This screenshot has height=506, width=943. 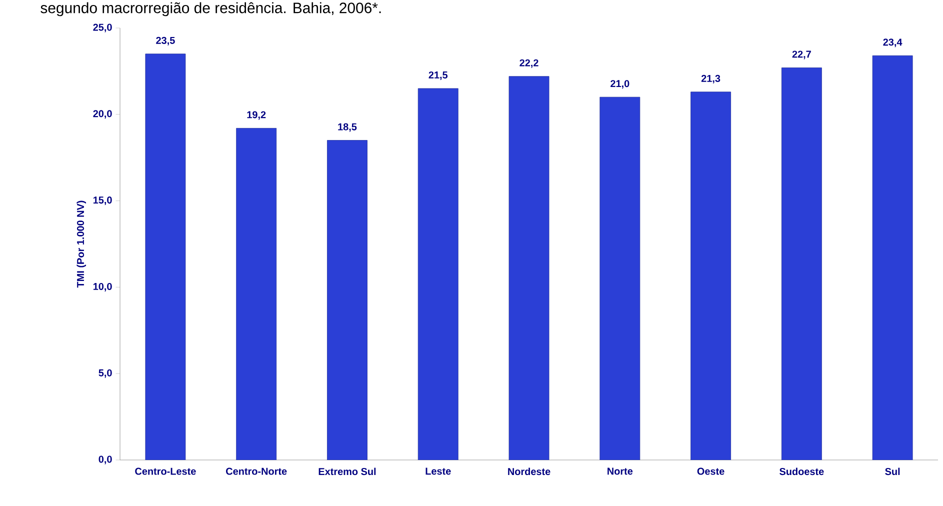 I want to click on y-tick-label: 10,0, so click(x=102, y=287).